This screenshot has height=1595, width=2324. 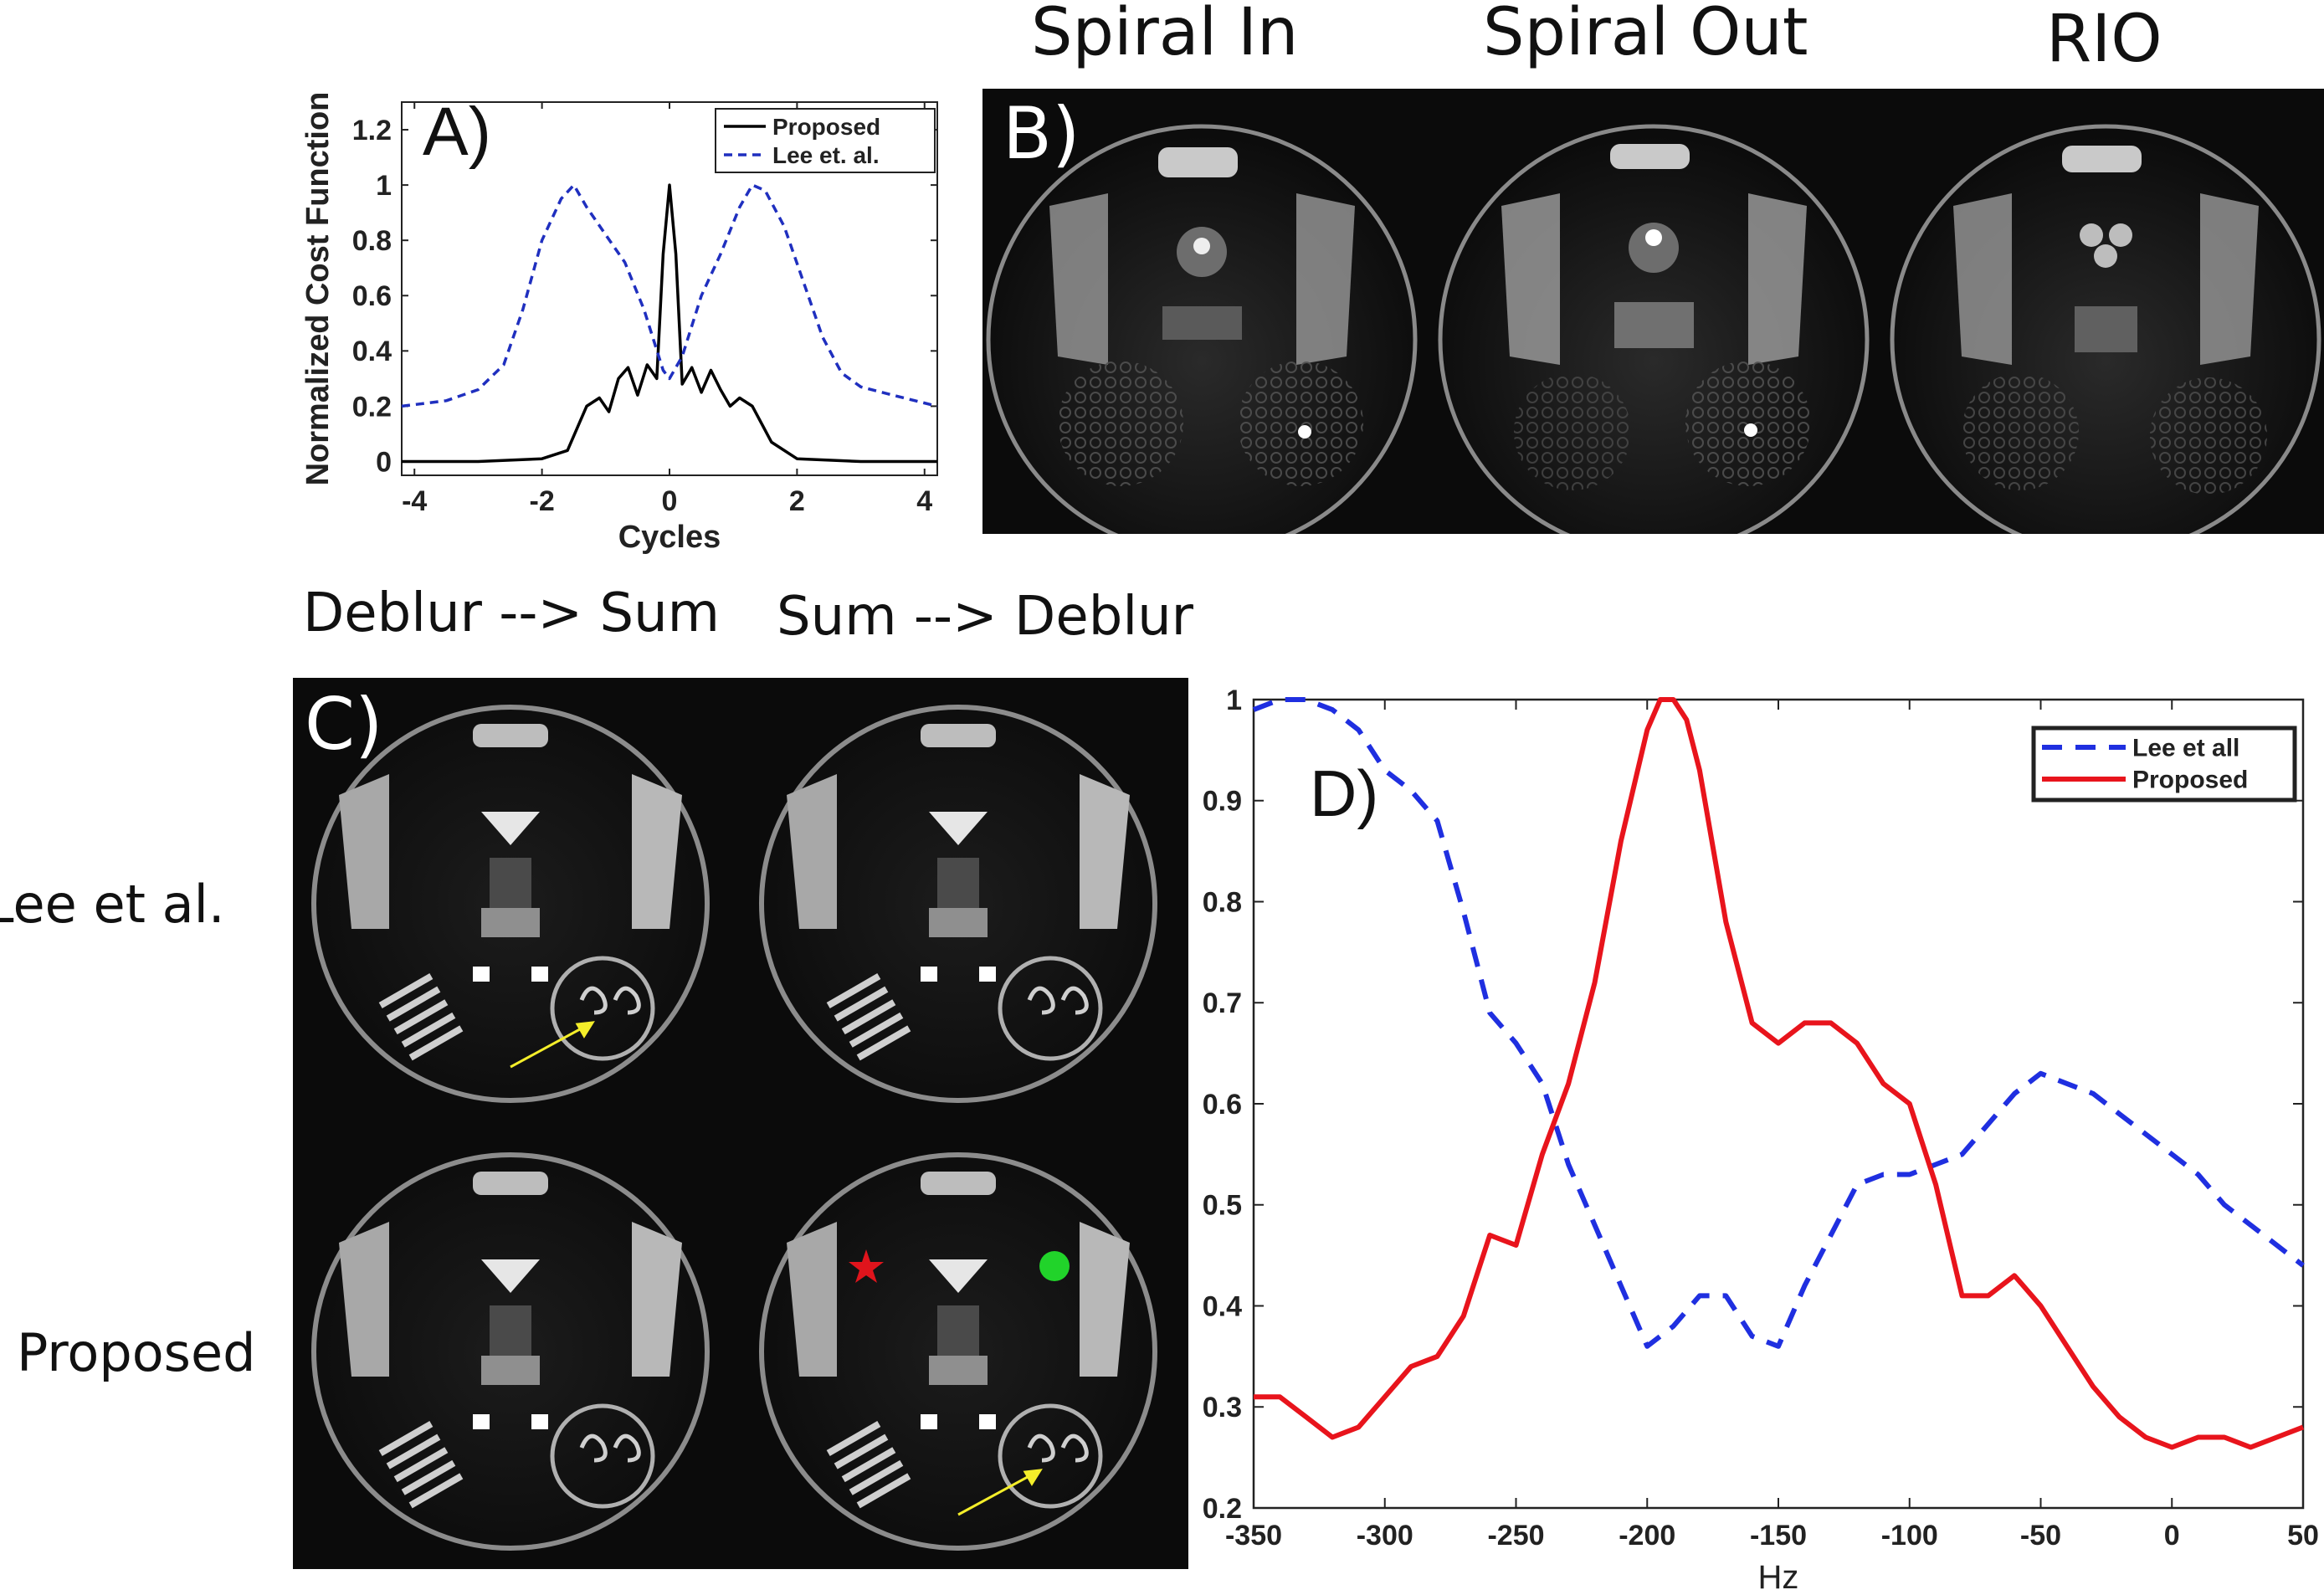 What do you see at coordinates (866, 1266) in the screenshot?
I see `red-star-marker` at bounding box center [866, 1266].